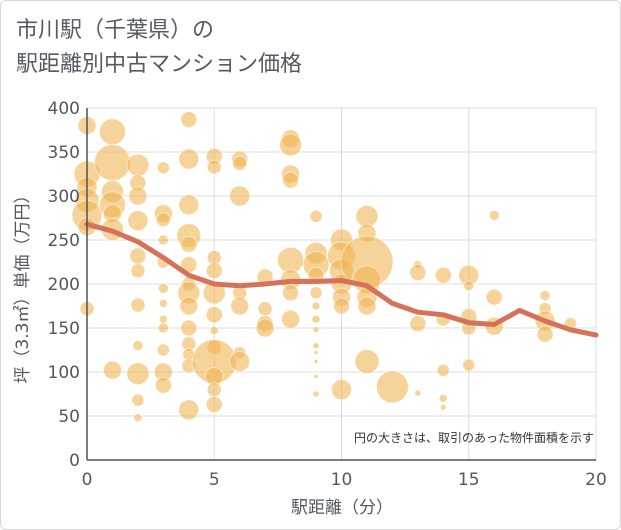 The image size is (621, 530). I want to click on y-tick-label: 150, so click(64, 329).